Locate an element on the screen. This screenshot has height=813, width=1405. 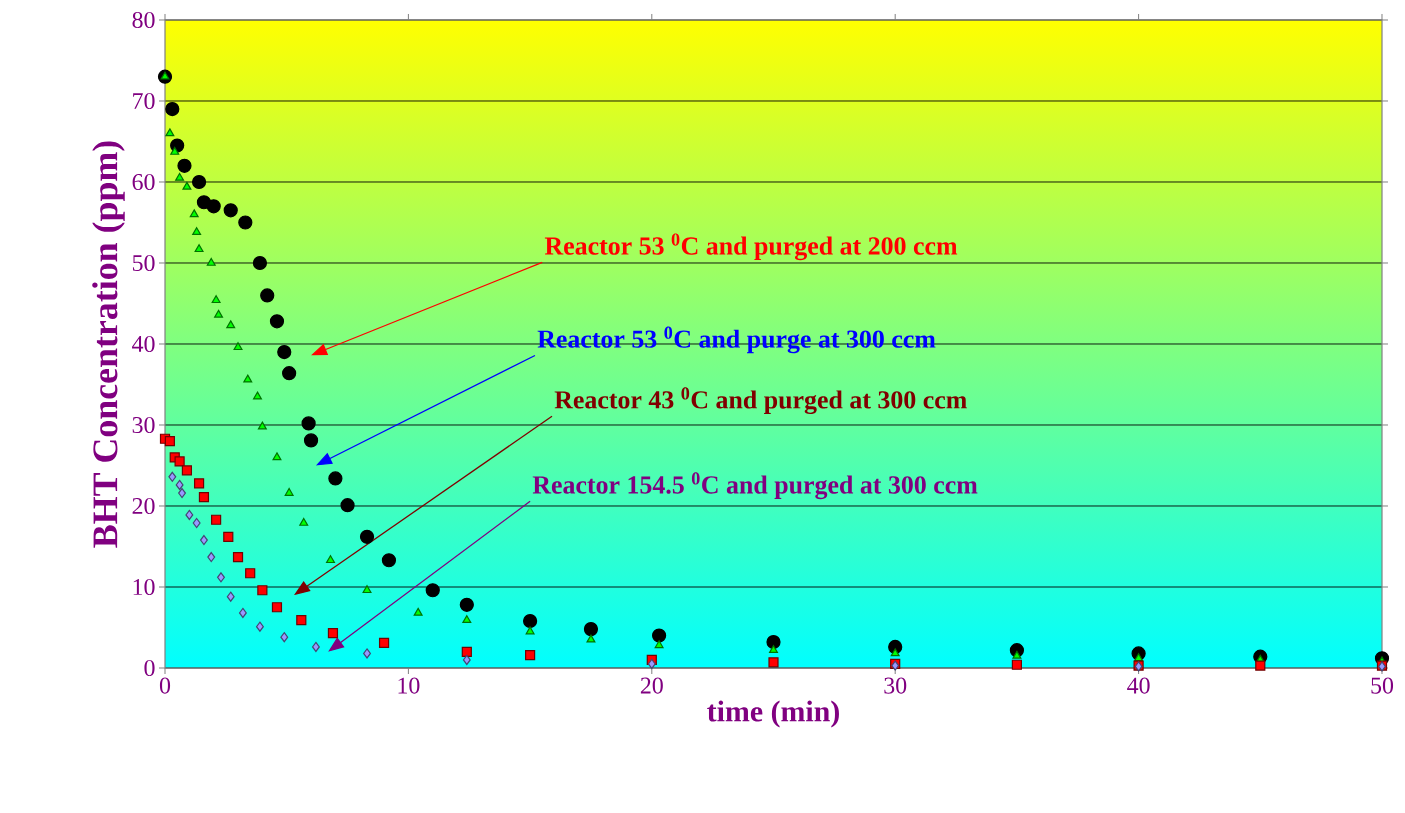
annotation: Reactor 53 $^{0}$C and purged at 200 ccm is located at coordinates (751, 247).